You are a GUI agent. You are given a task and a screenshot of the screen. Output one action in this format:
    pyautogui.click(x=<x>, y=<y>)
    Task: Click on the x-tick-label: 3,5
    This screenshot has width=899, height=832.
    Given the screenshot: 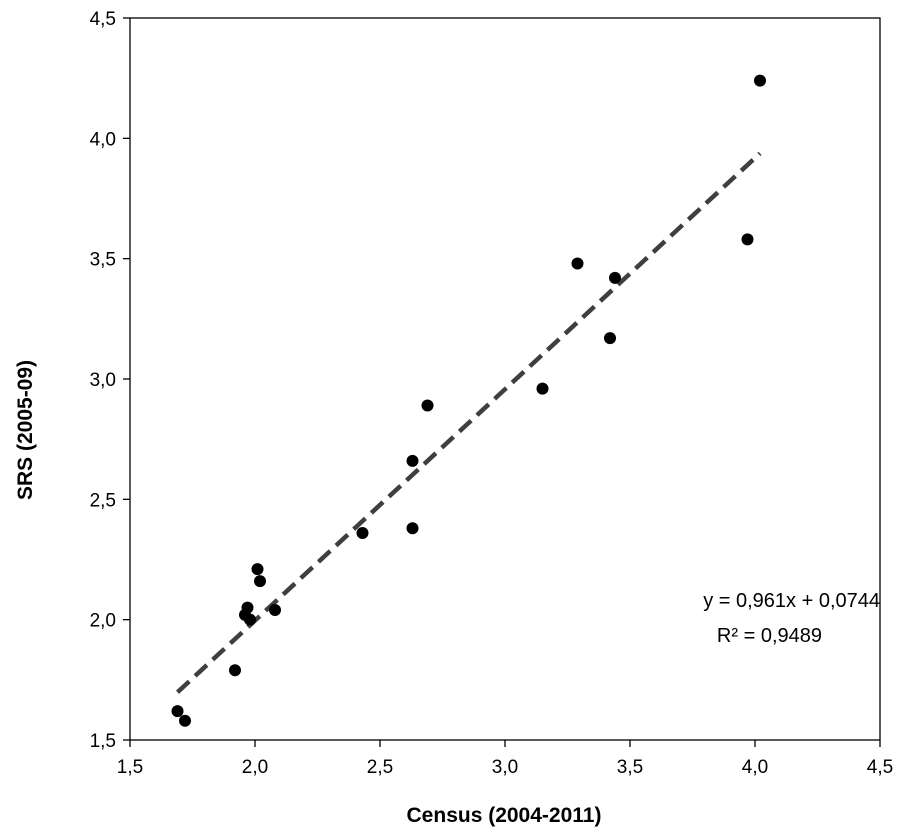 What is the action you would take?
    pyautogui.click(x=630, y=767)
    